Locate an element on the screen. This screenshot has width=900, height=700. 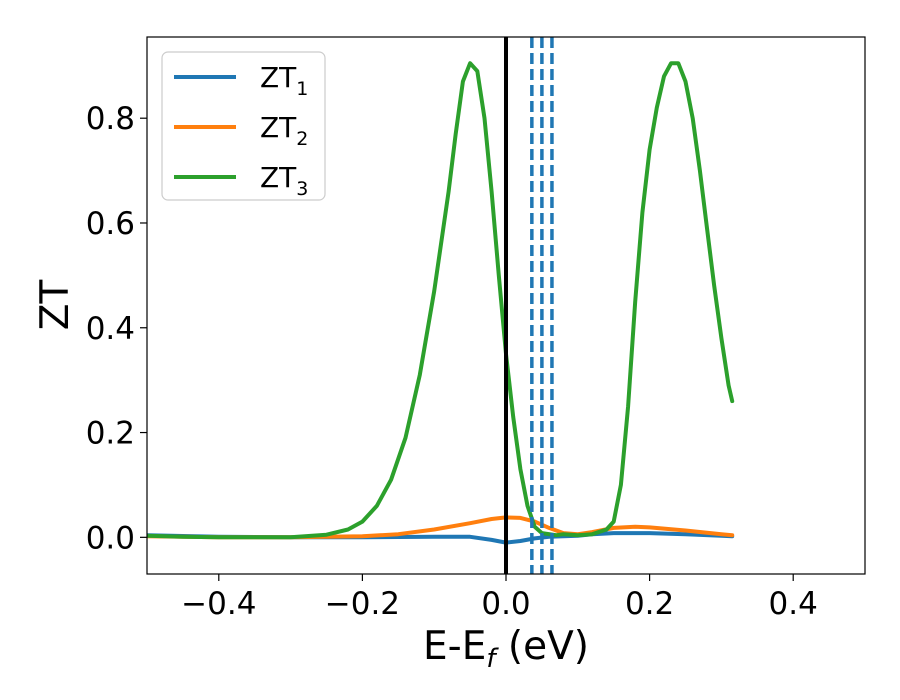
y-tick-label: 0.8 is located at coordinates (110, 119).